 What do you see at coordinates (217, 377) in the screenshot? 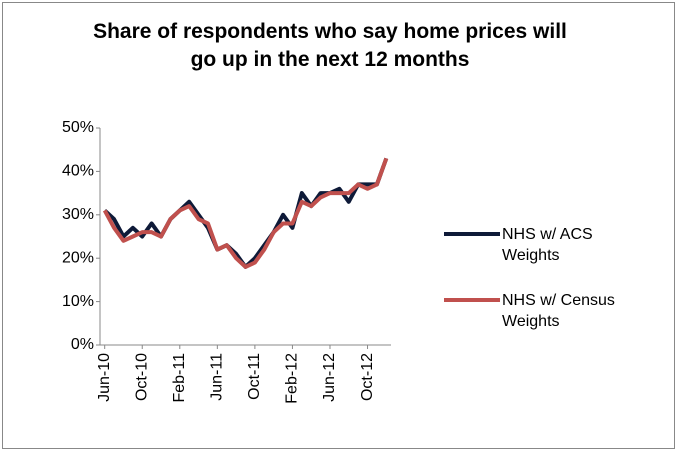
I see `x-tick-label: Jun-11` at bounding box center [217, 377].